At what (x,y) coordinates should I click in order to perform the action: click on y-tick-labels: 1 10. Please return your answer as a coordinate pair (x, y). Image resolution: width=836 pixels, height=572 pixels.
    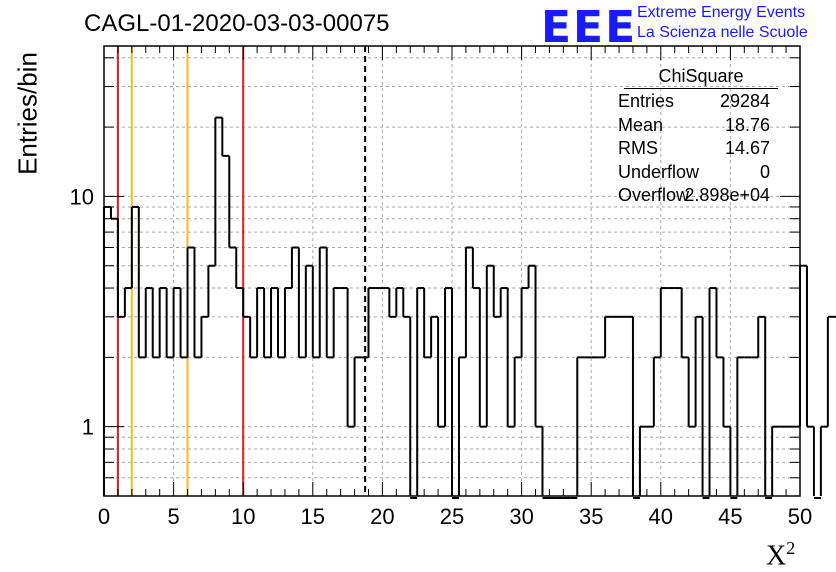
    Looking at the image, I should click on (82, 311).